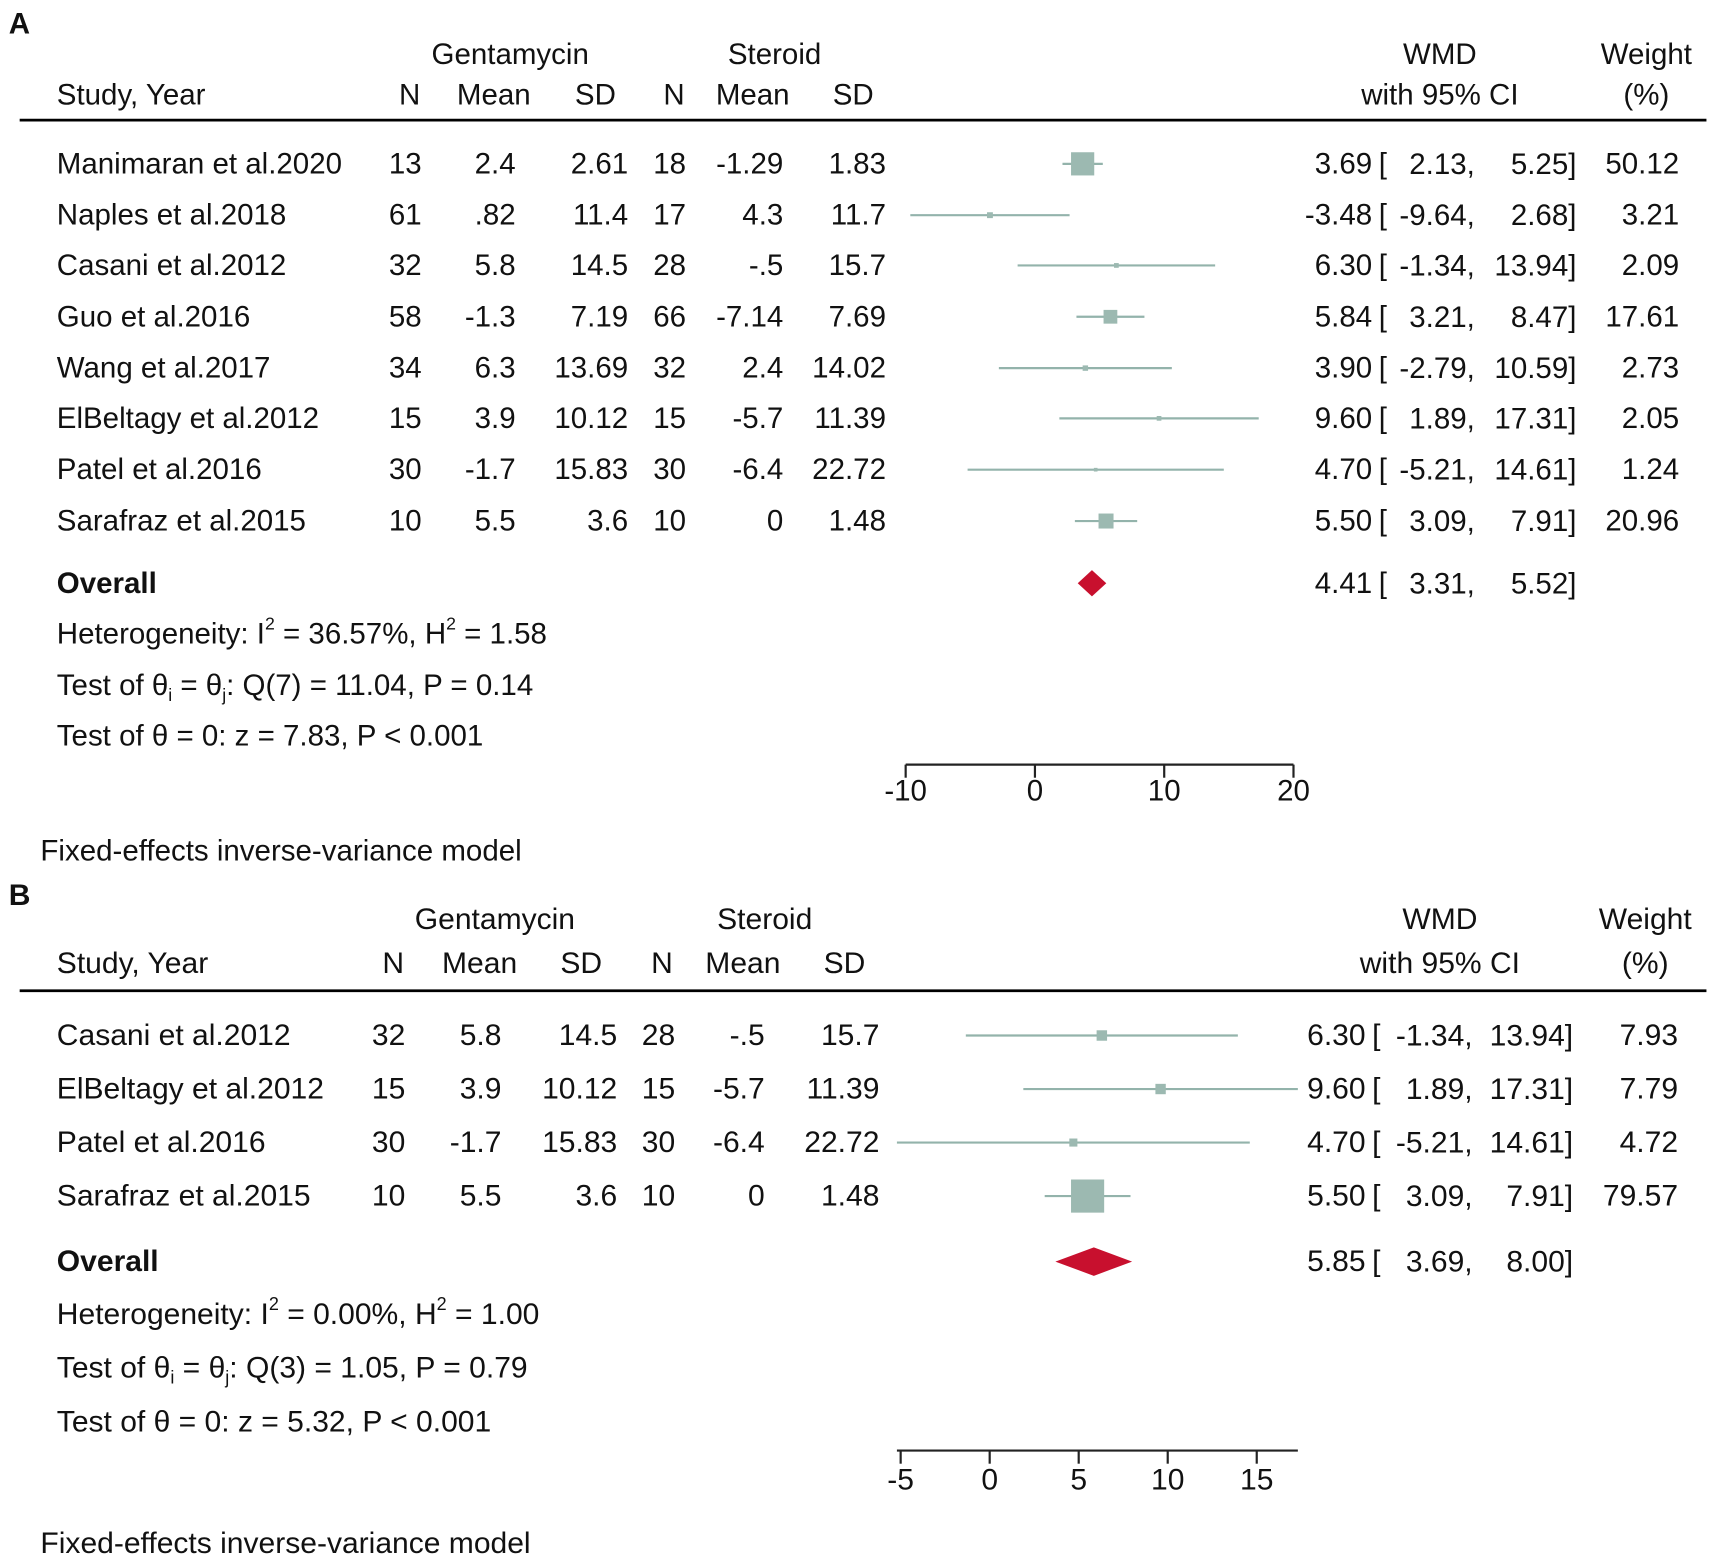  Describe the element at coordinates (669, 163) in the screenshot. I see `cell-n2: 18` at that location.